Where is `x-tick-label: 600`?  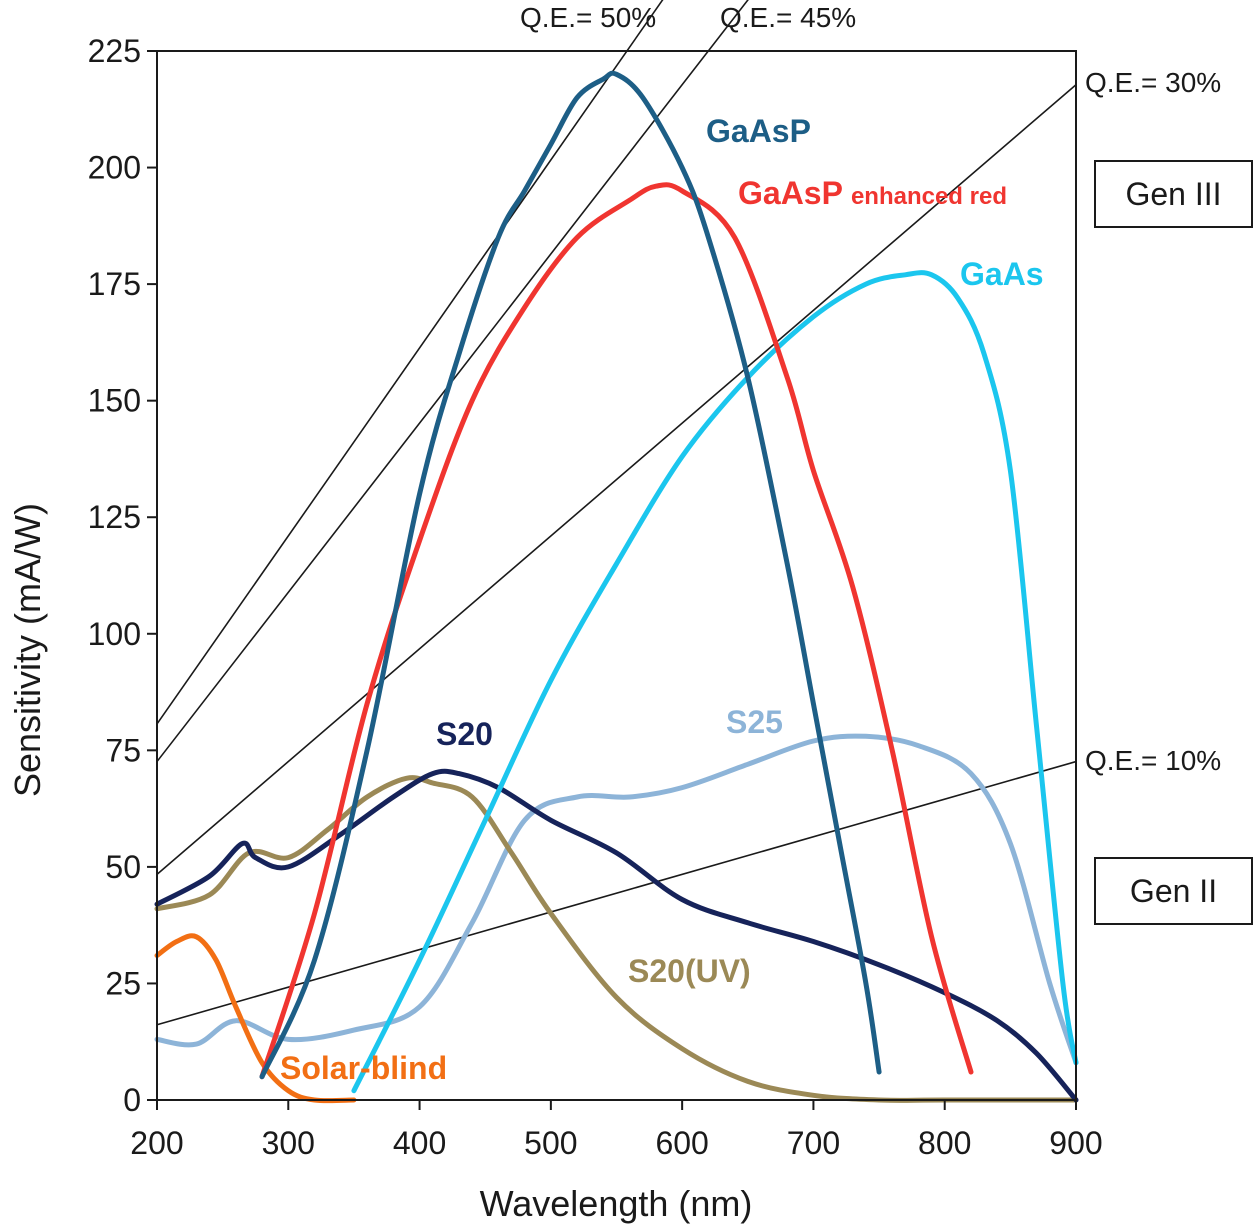
x-tick-label: 600 is located at coordinates (681, 1143).